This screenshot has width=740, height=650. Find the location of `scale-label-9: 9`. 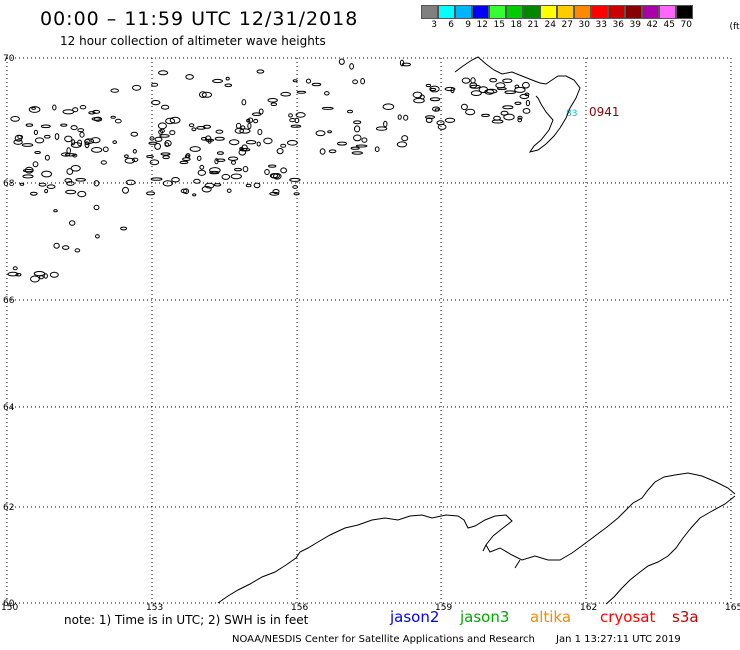

scale-label-9: 9 is located at coordinates (468, 25).